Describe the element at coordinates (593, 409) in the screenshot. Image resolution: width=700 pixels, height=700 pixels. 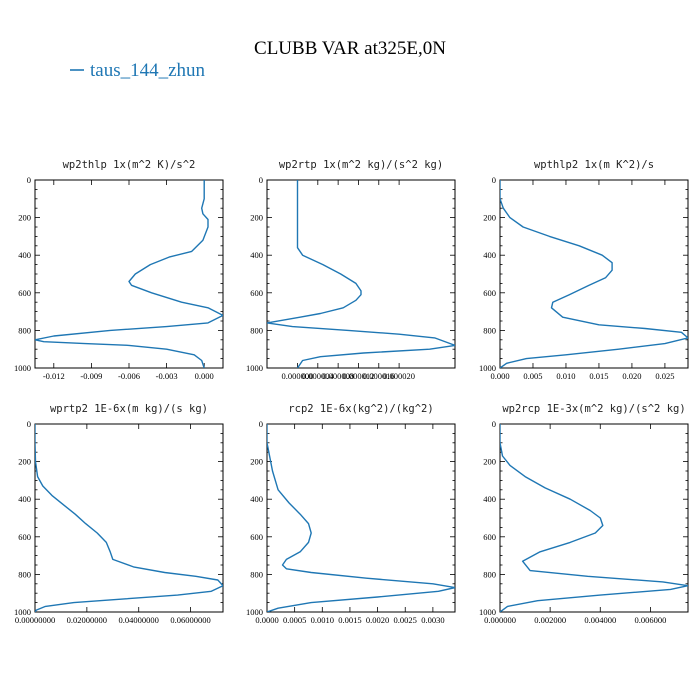
I see `subplot-title: wp2rcp 1E-3x(m^2 kg)/(s^2 kg)` at that location.